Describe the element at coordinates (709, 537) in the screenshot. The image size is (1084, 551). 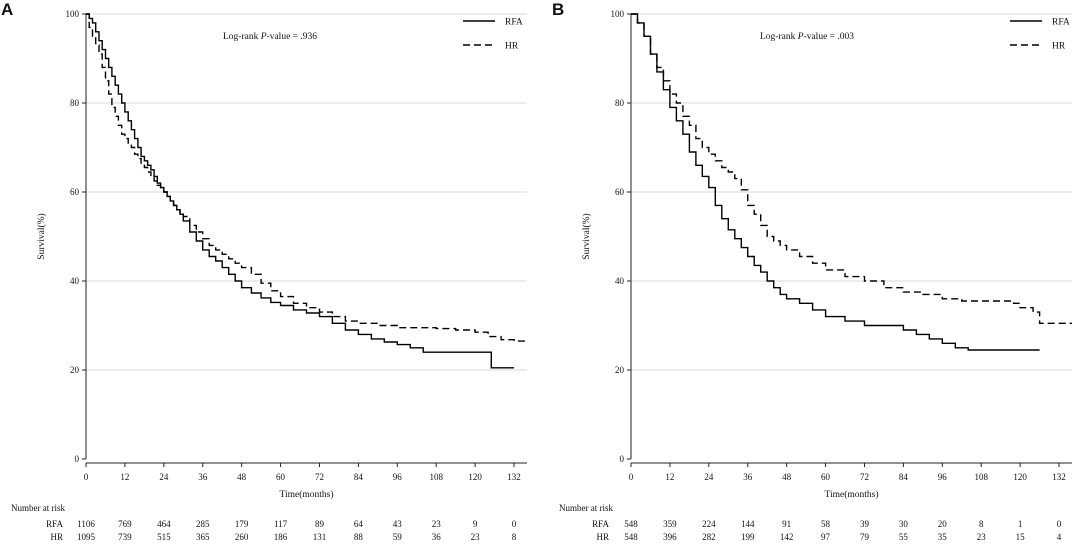
I see `risk-value: 282` at that location.